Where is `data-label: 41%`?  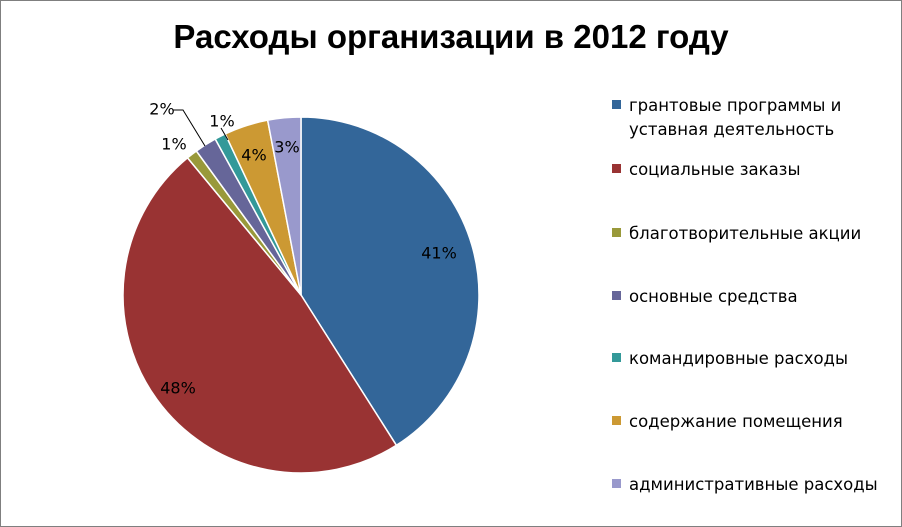 data-label: 41% is located at coordinates (439, 253).